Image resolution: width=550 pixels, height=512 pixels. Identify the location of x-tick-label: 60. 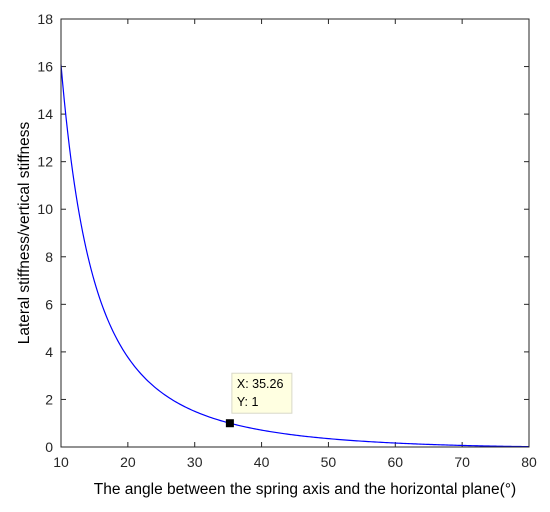
(395, 462).